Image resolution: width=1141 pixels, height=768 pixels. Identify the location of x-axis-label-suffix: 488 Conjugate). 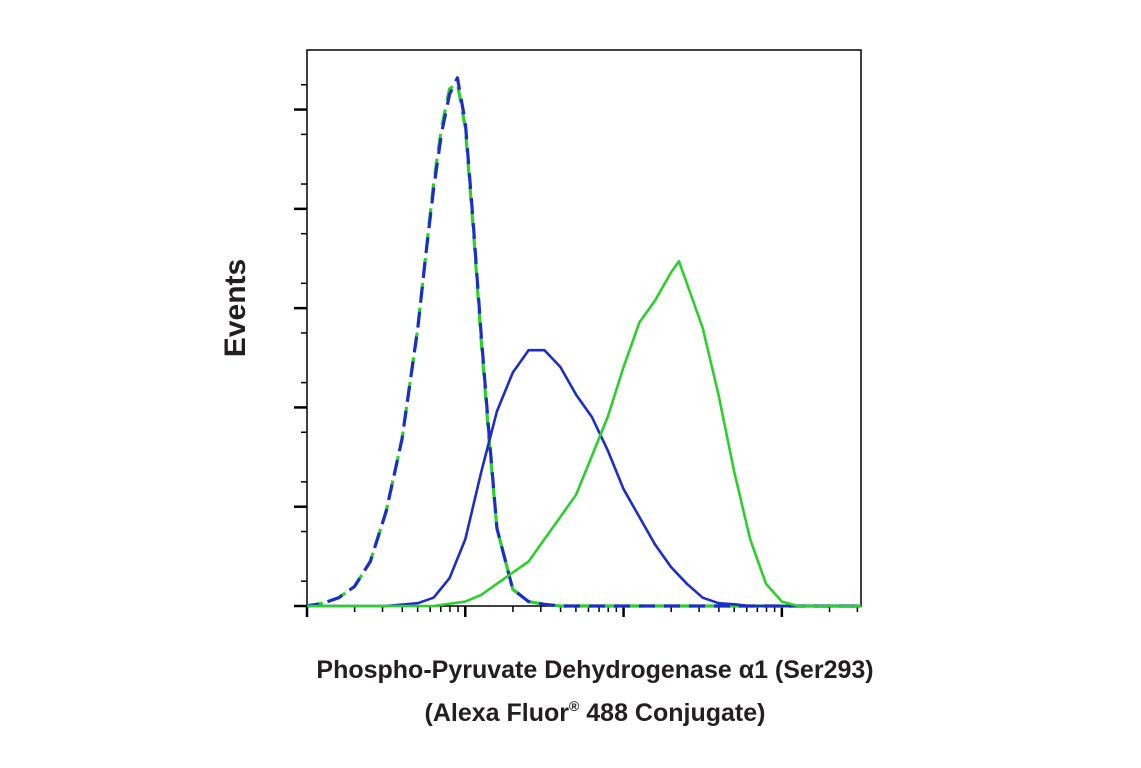
(672, 713).